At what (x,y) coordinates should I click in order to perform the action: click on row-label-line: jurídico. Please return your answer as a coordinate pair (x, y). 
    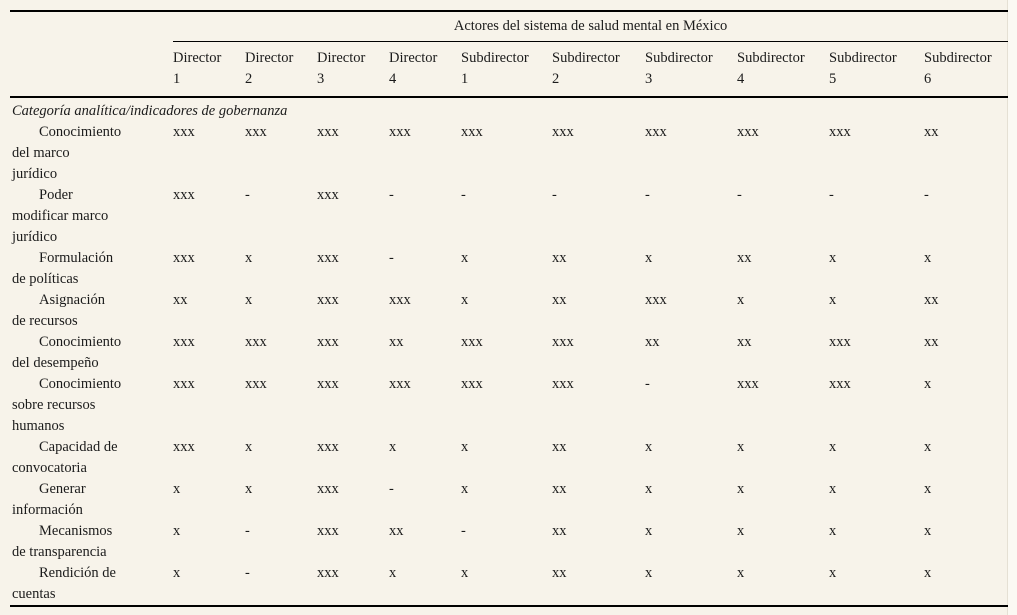
    Looking at the image, I should click on (35, 237).